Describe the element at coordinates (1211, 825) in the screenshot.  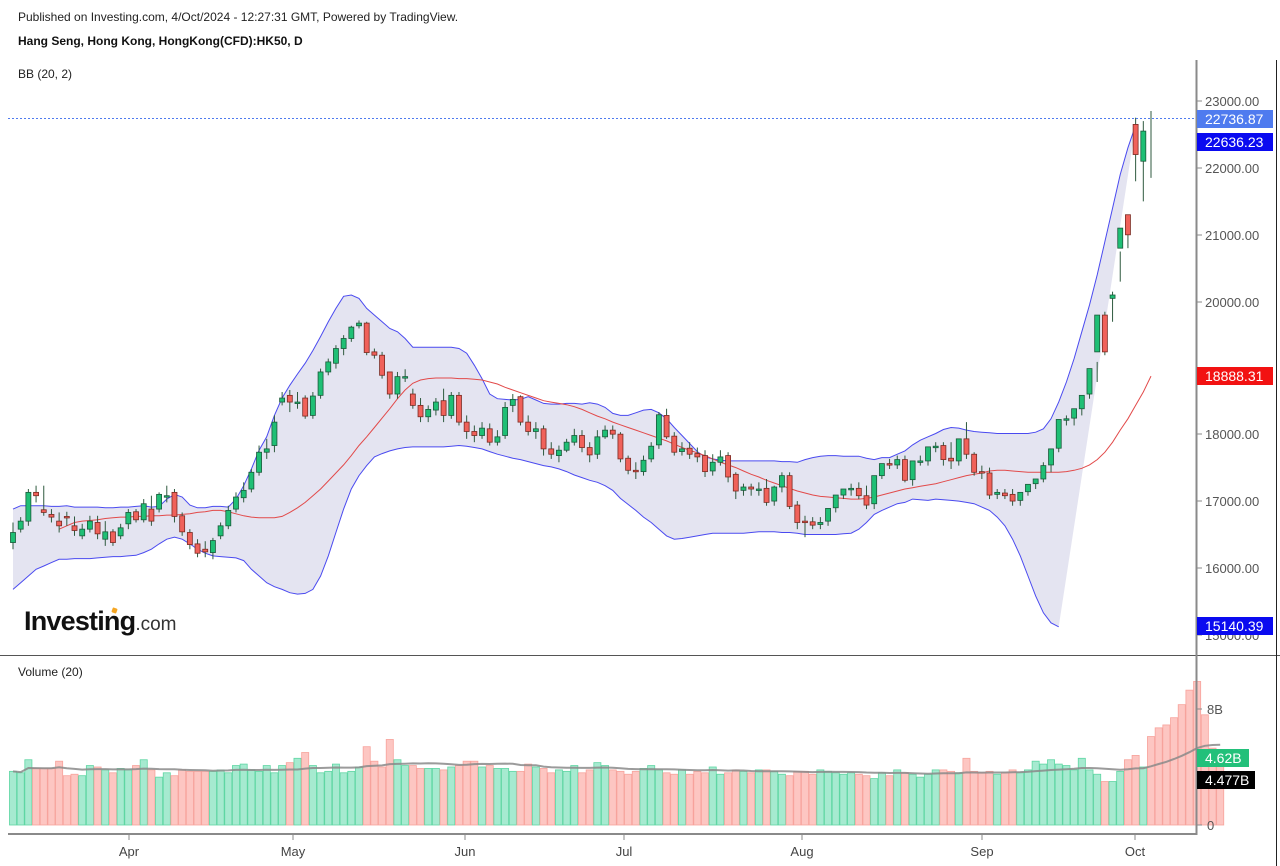
I see `volume-tick: 0` at that location.